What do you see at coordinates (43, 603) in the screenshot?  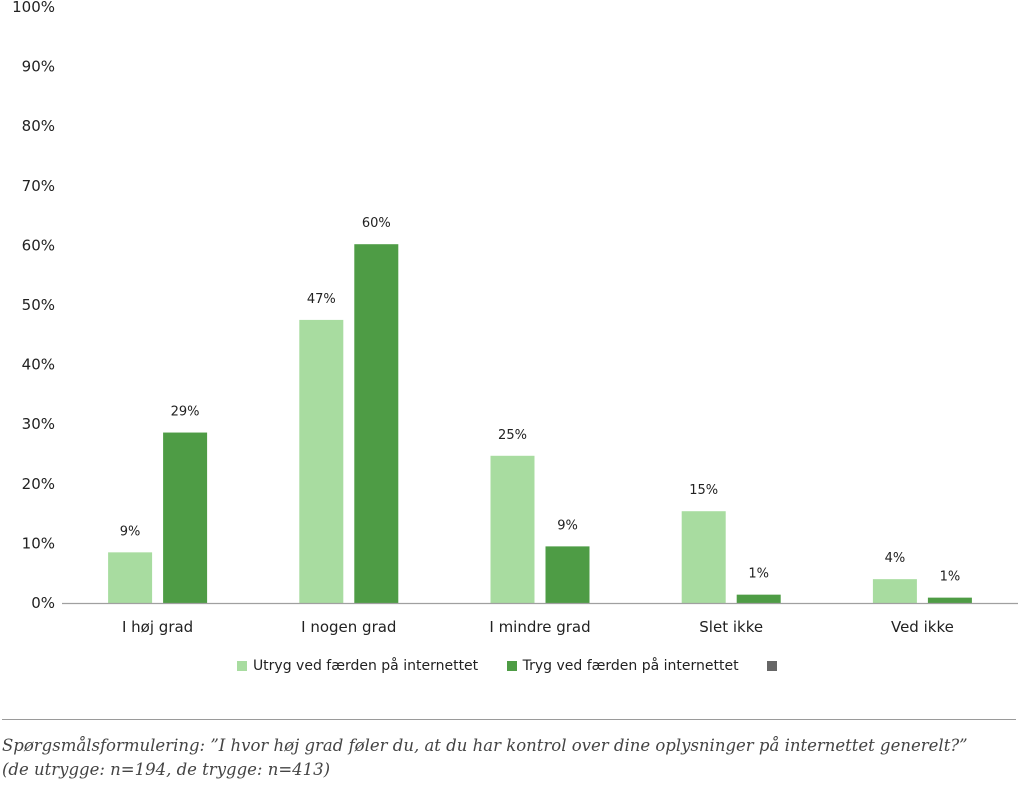 I see `y-tick-label: 0%` at bounding box center [43, 603].